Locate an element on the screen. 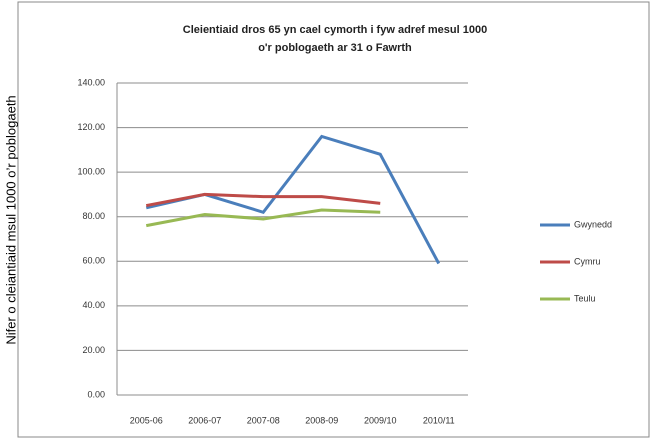  y-tick-label: 80.00 is located at coordinates (93, 216).